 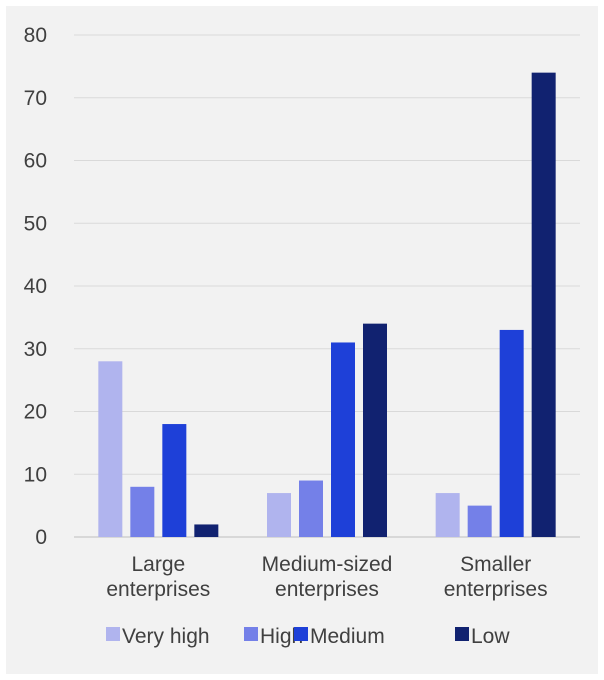 I want to click on x-category-label: Large enterprises, so click(x=158, y=577).